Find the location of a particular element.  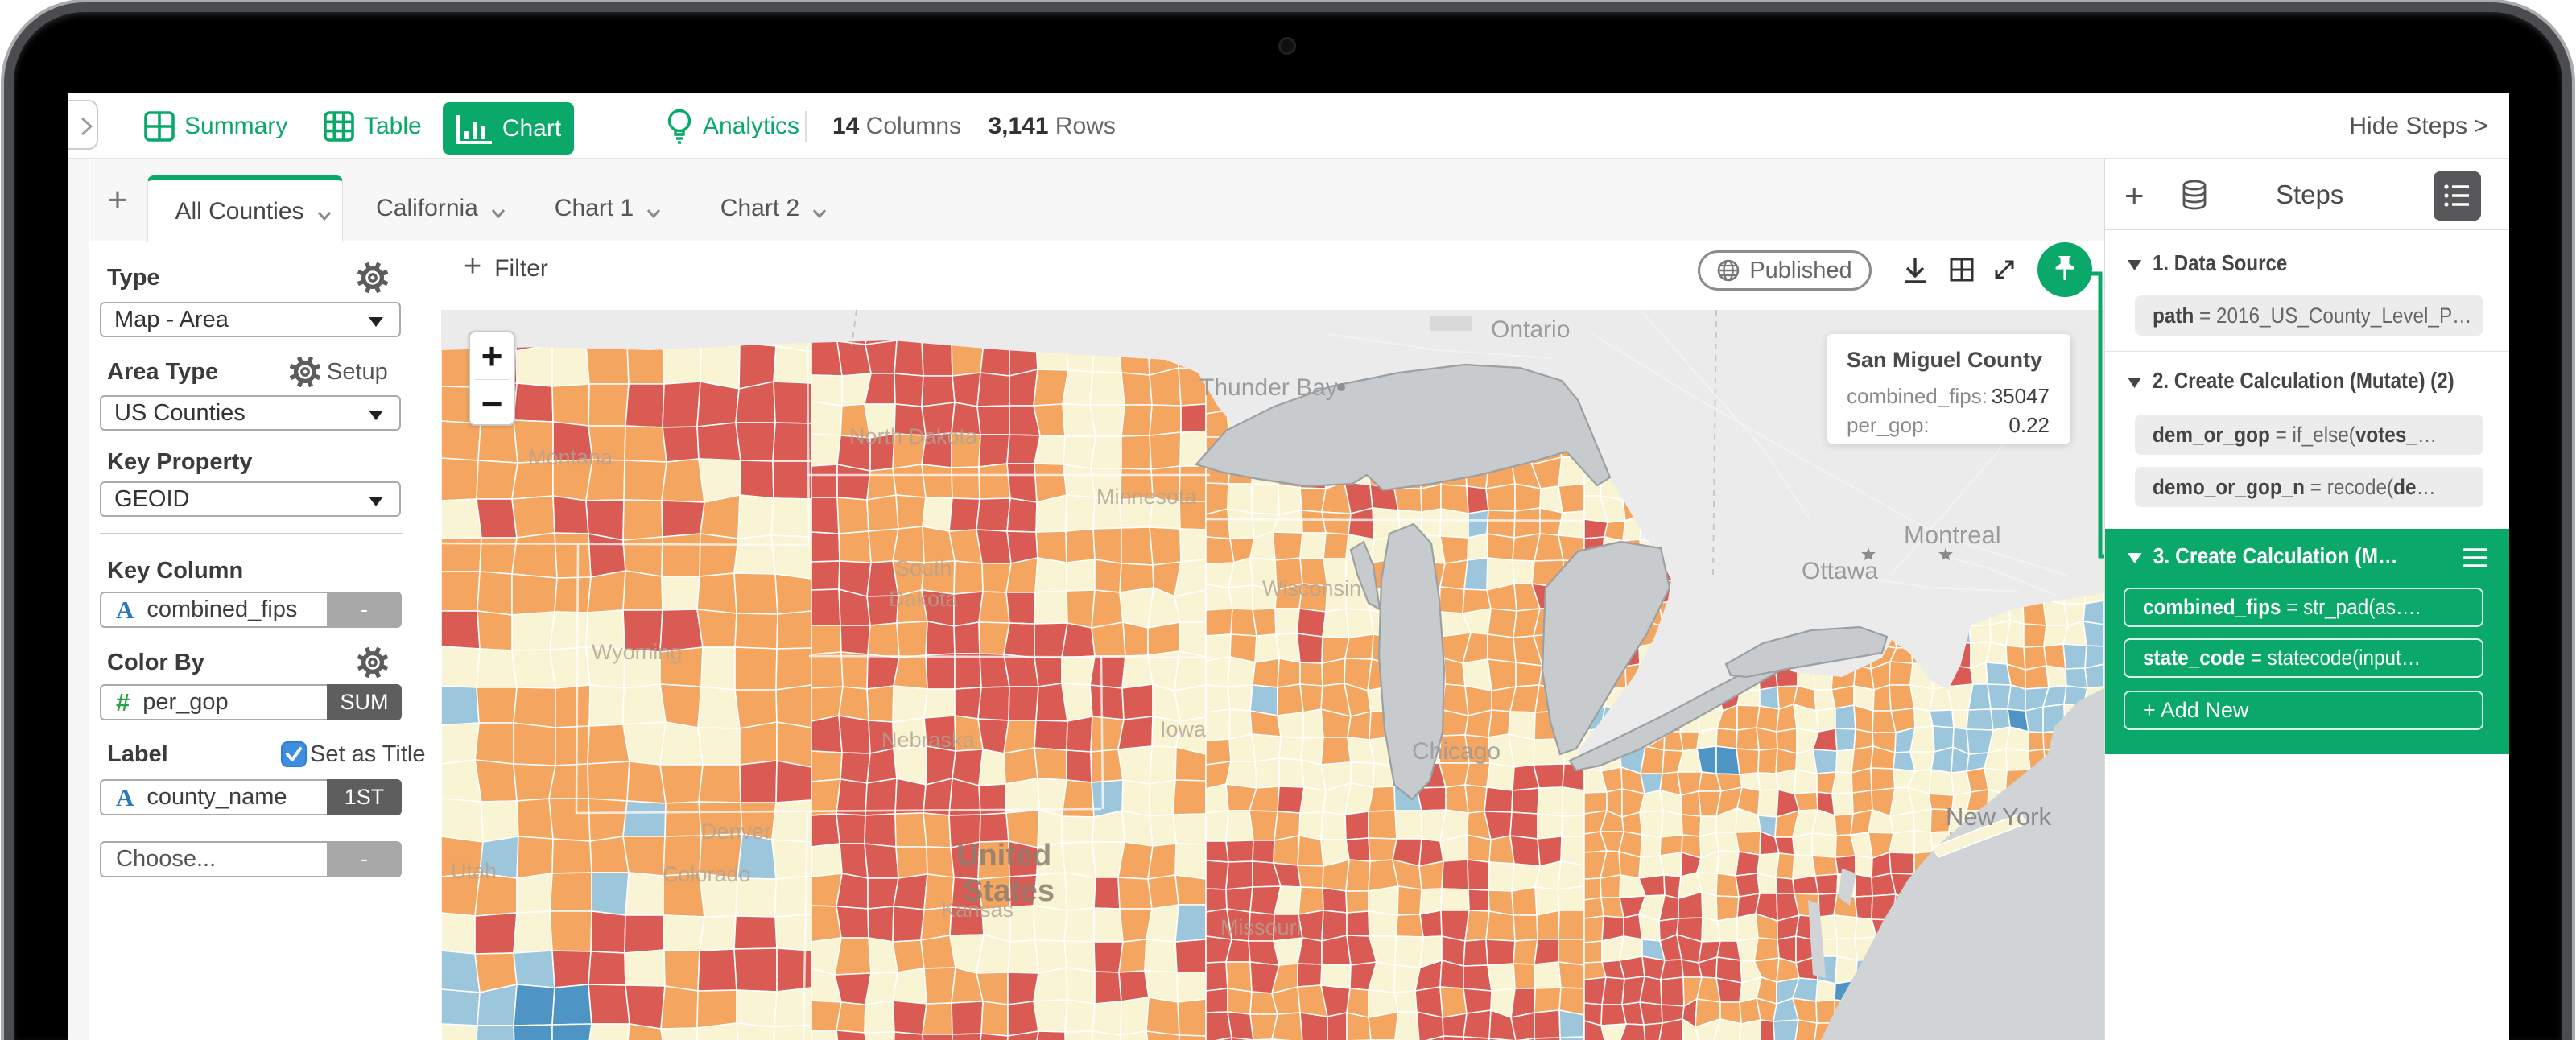

svg-text: South is located at coordinates (924, 568).